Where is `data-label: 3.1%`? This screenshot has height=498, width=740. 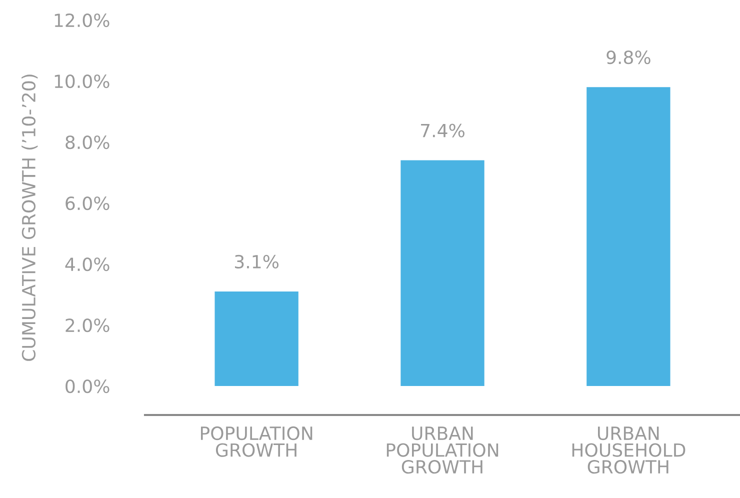
data-label: 3.1% is located at coordinates (256, 261).